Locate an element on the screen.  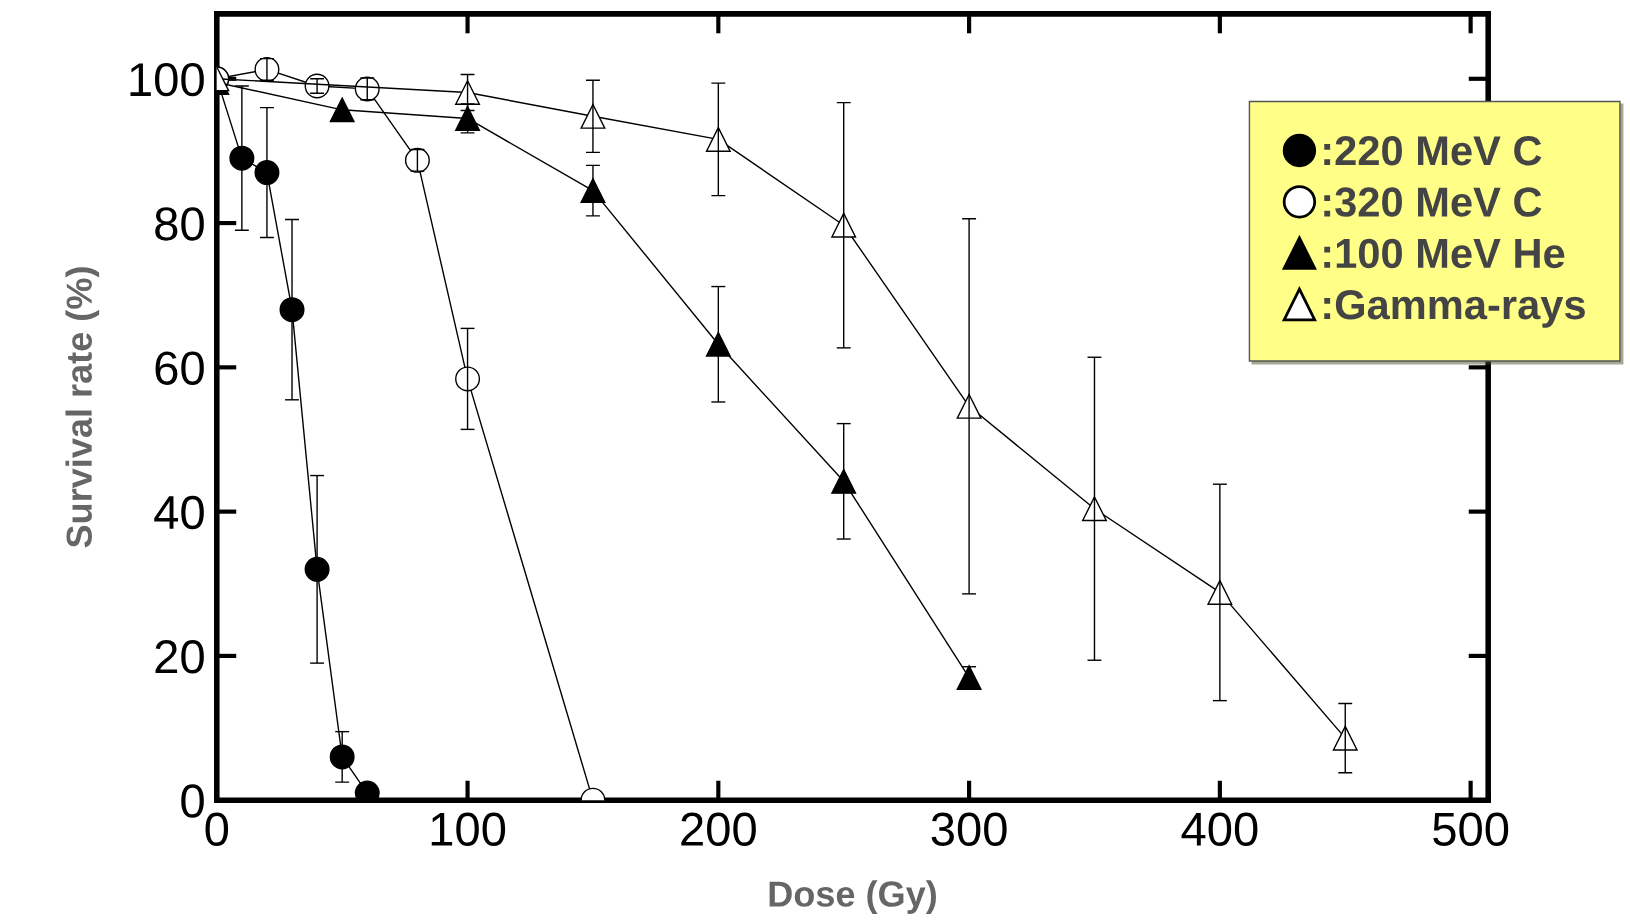
x-tick-label: 300 is located at coordinates (969, 829).